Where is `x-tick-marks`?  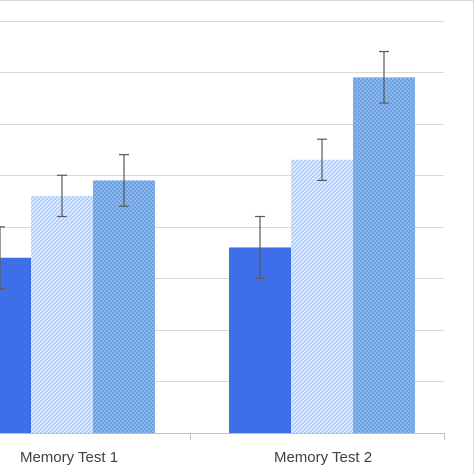 x-tick-marks is located at coordinates (317, 436).